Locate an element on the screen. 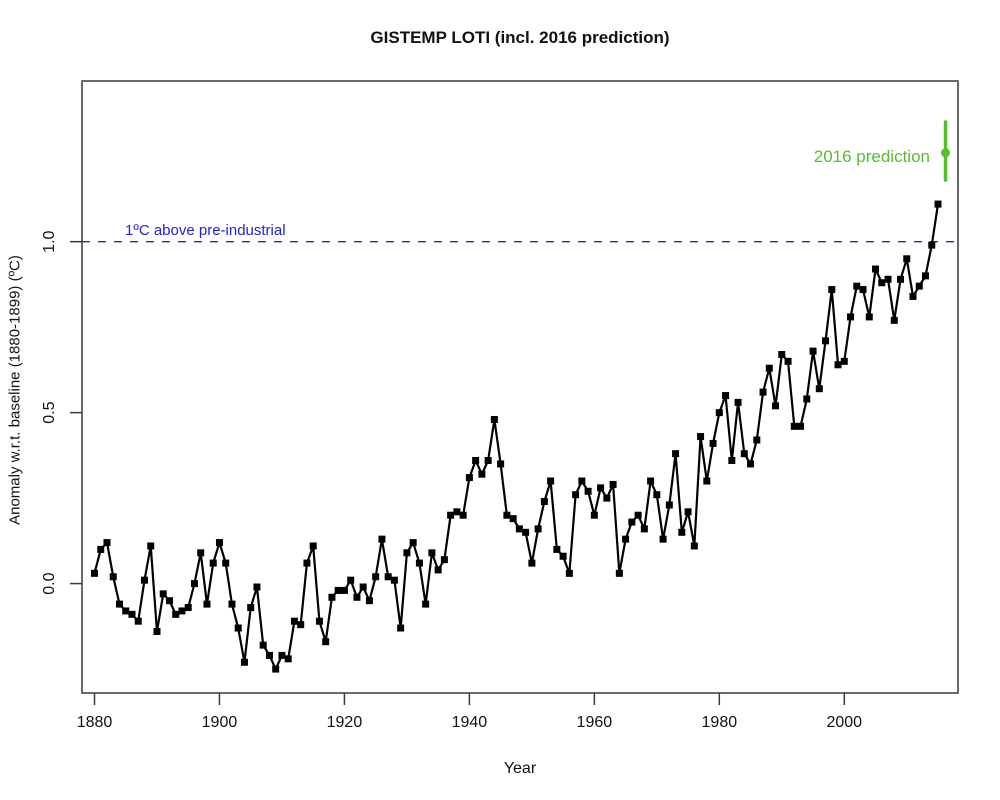 This screenshot has height=800, width=1000. reference-line-label: 1ºC above pre-industrial is located at coordinates (205, 230).